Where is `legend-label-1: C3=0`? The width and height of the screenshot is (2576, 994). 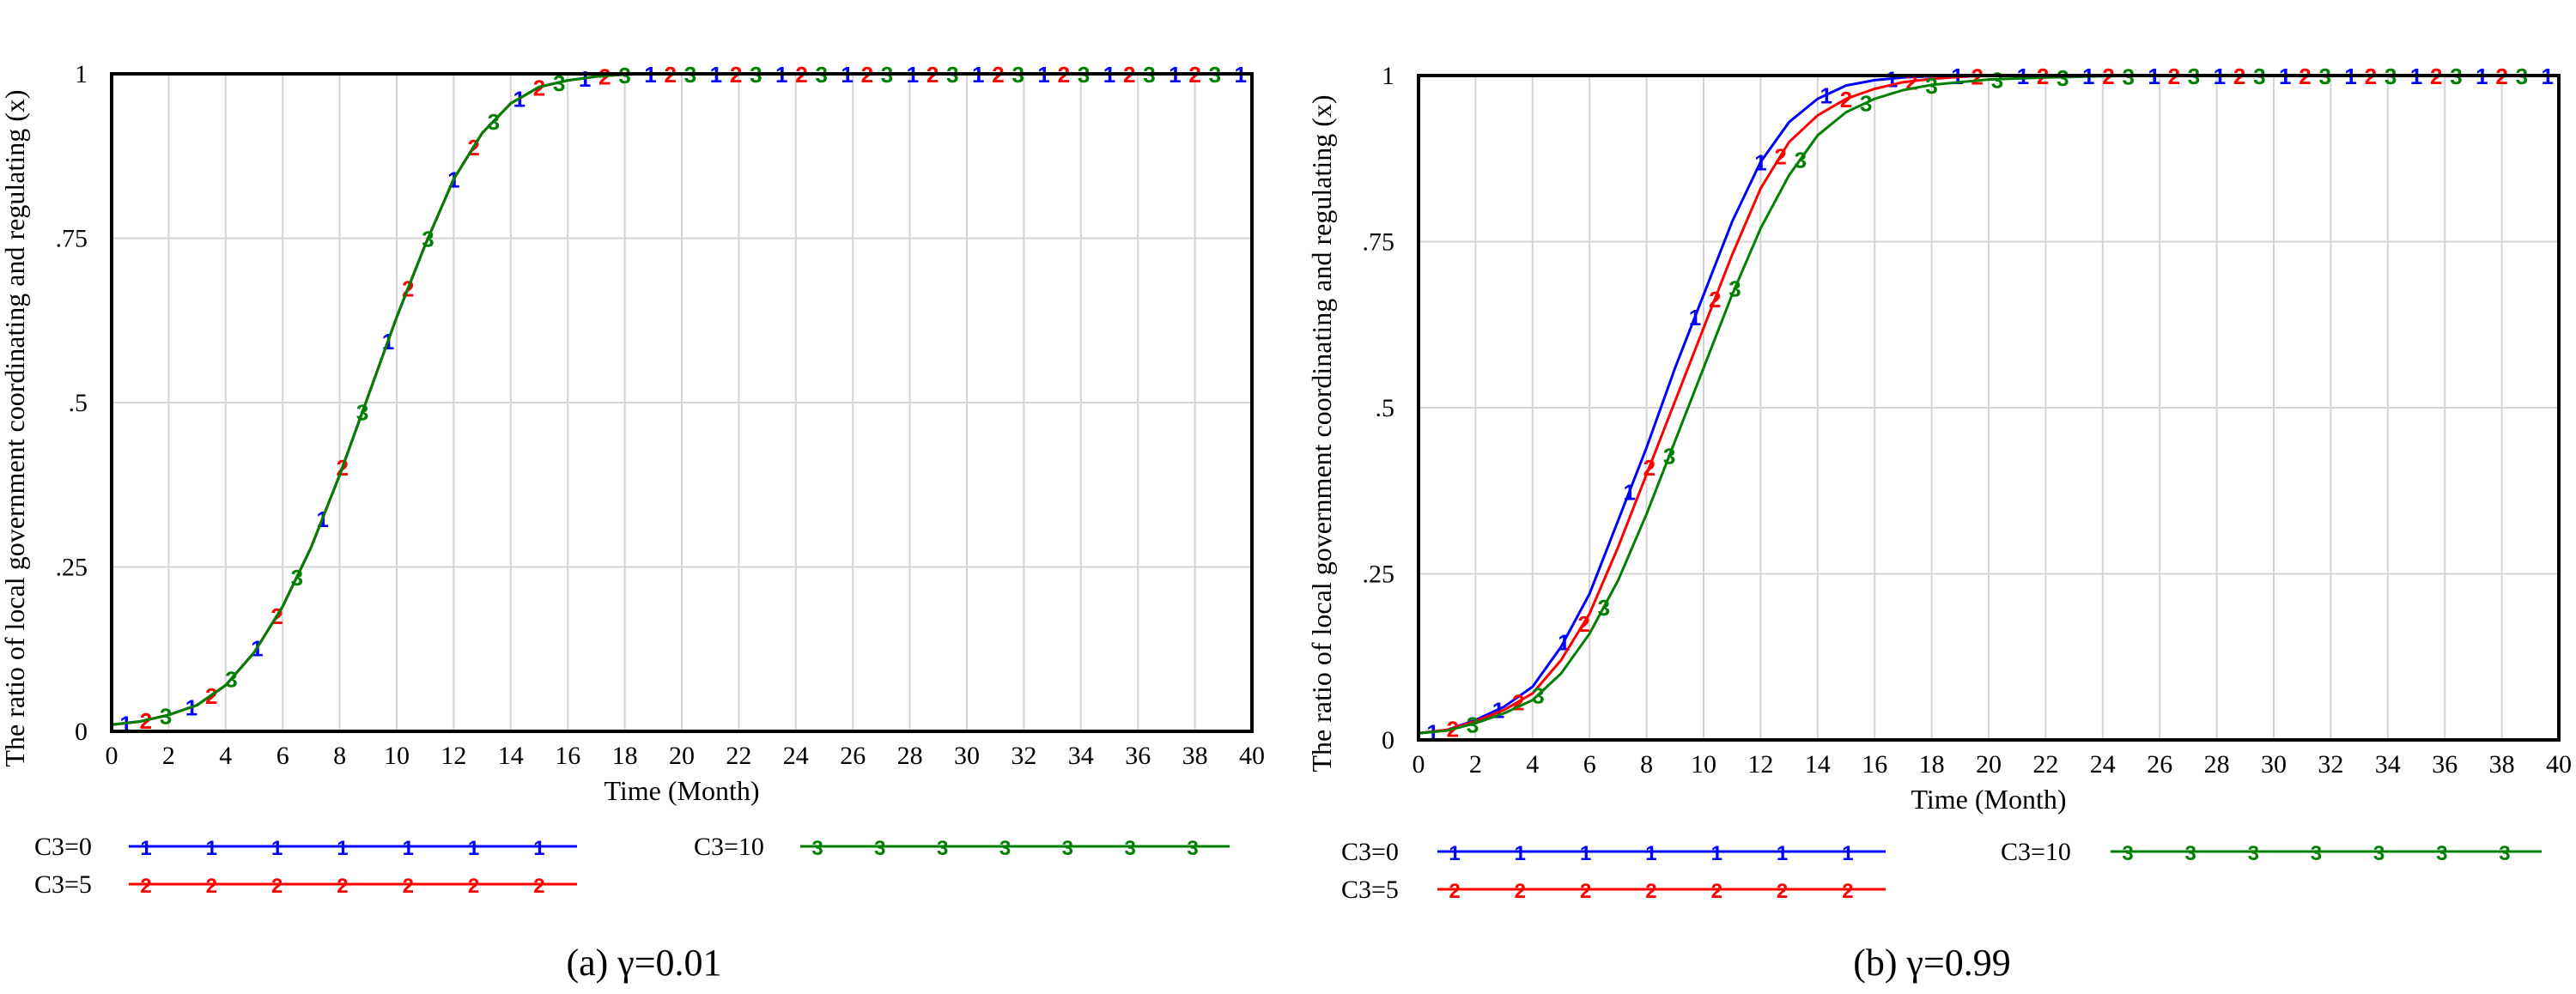
legend-label-1: C3=0 is located at coordinates (63, 847).